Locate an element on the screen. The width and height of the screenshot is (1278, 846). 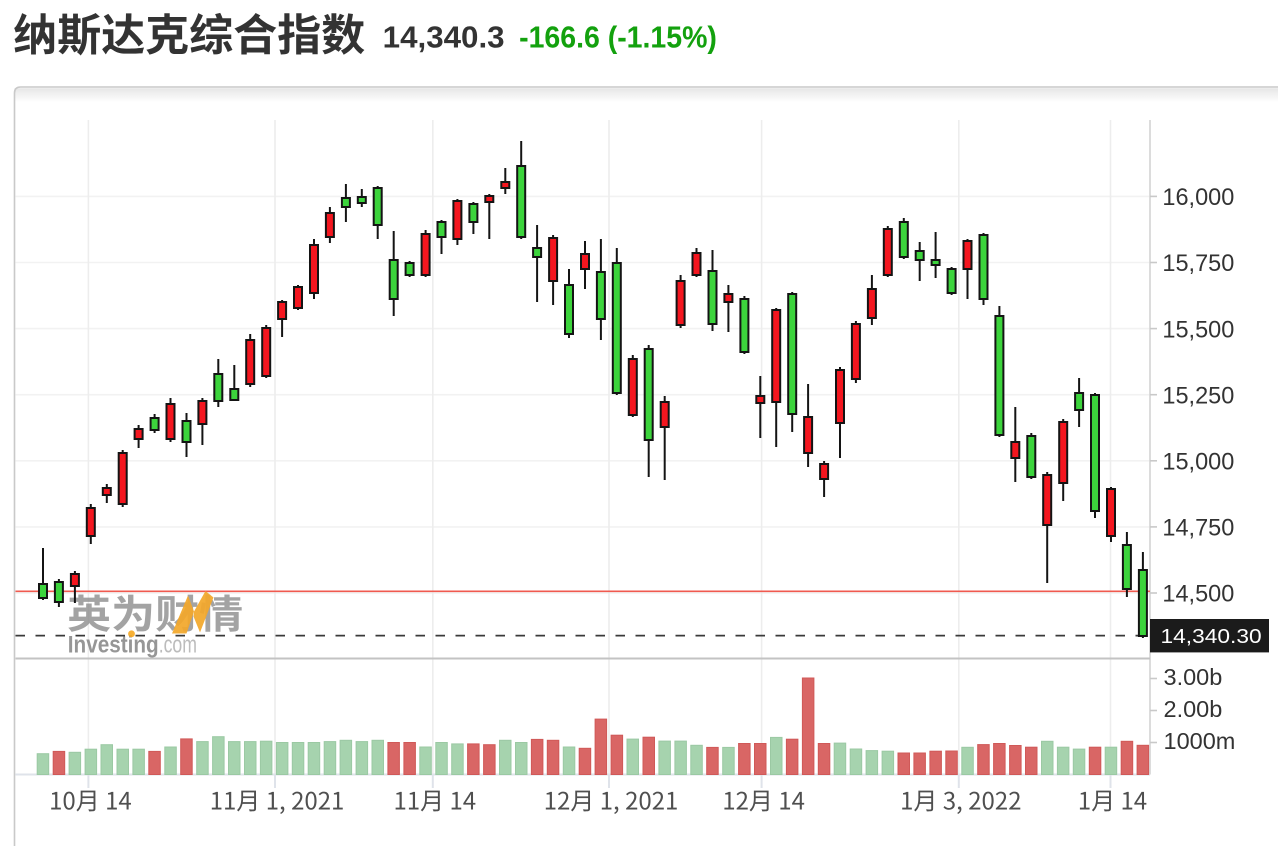
svg-text: 14,500 is located at coordinates (1198, 594).